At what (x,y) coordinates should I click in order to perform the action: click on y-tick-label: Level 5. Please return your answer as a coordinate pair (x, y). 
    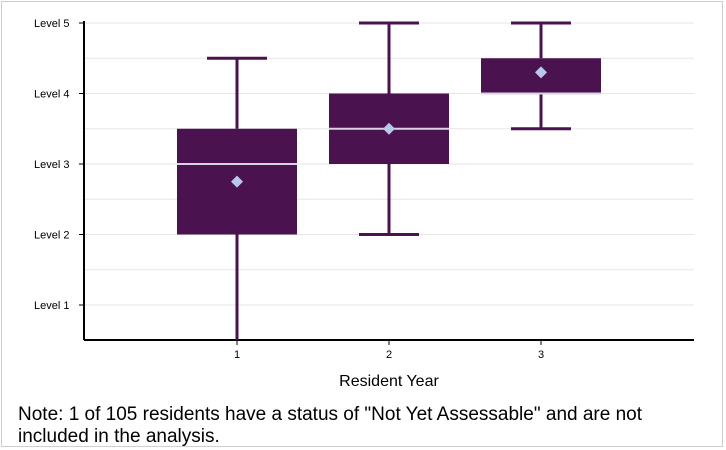
    Looking at the image, I should click on (51, 24).